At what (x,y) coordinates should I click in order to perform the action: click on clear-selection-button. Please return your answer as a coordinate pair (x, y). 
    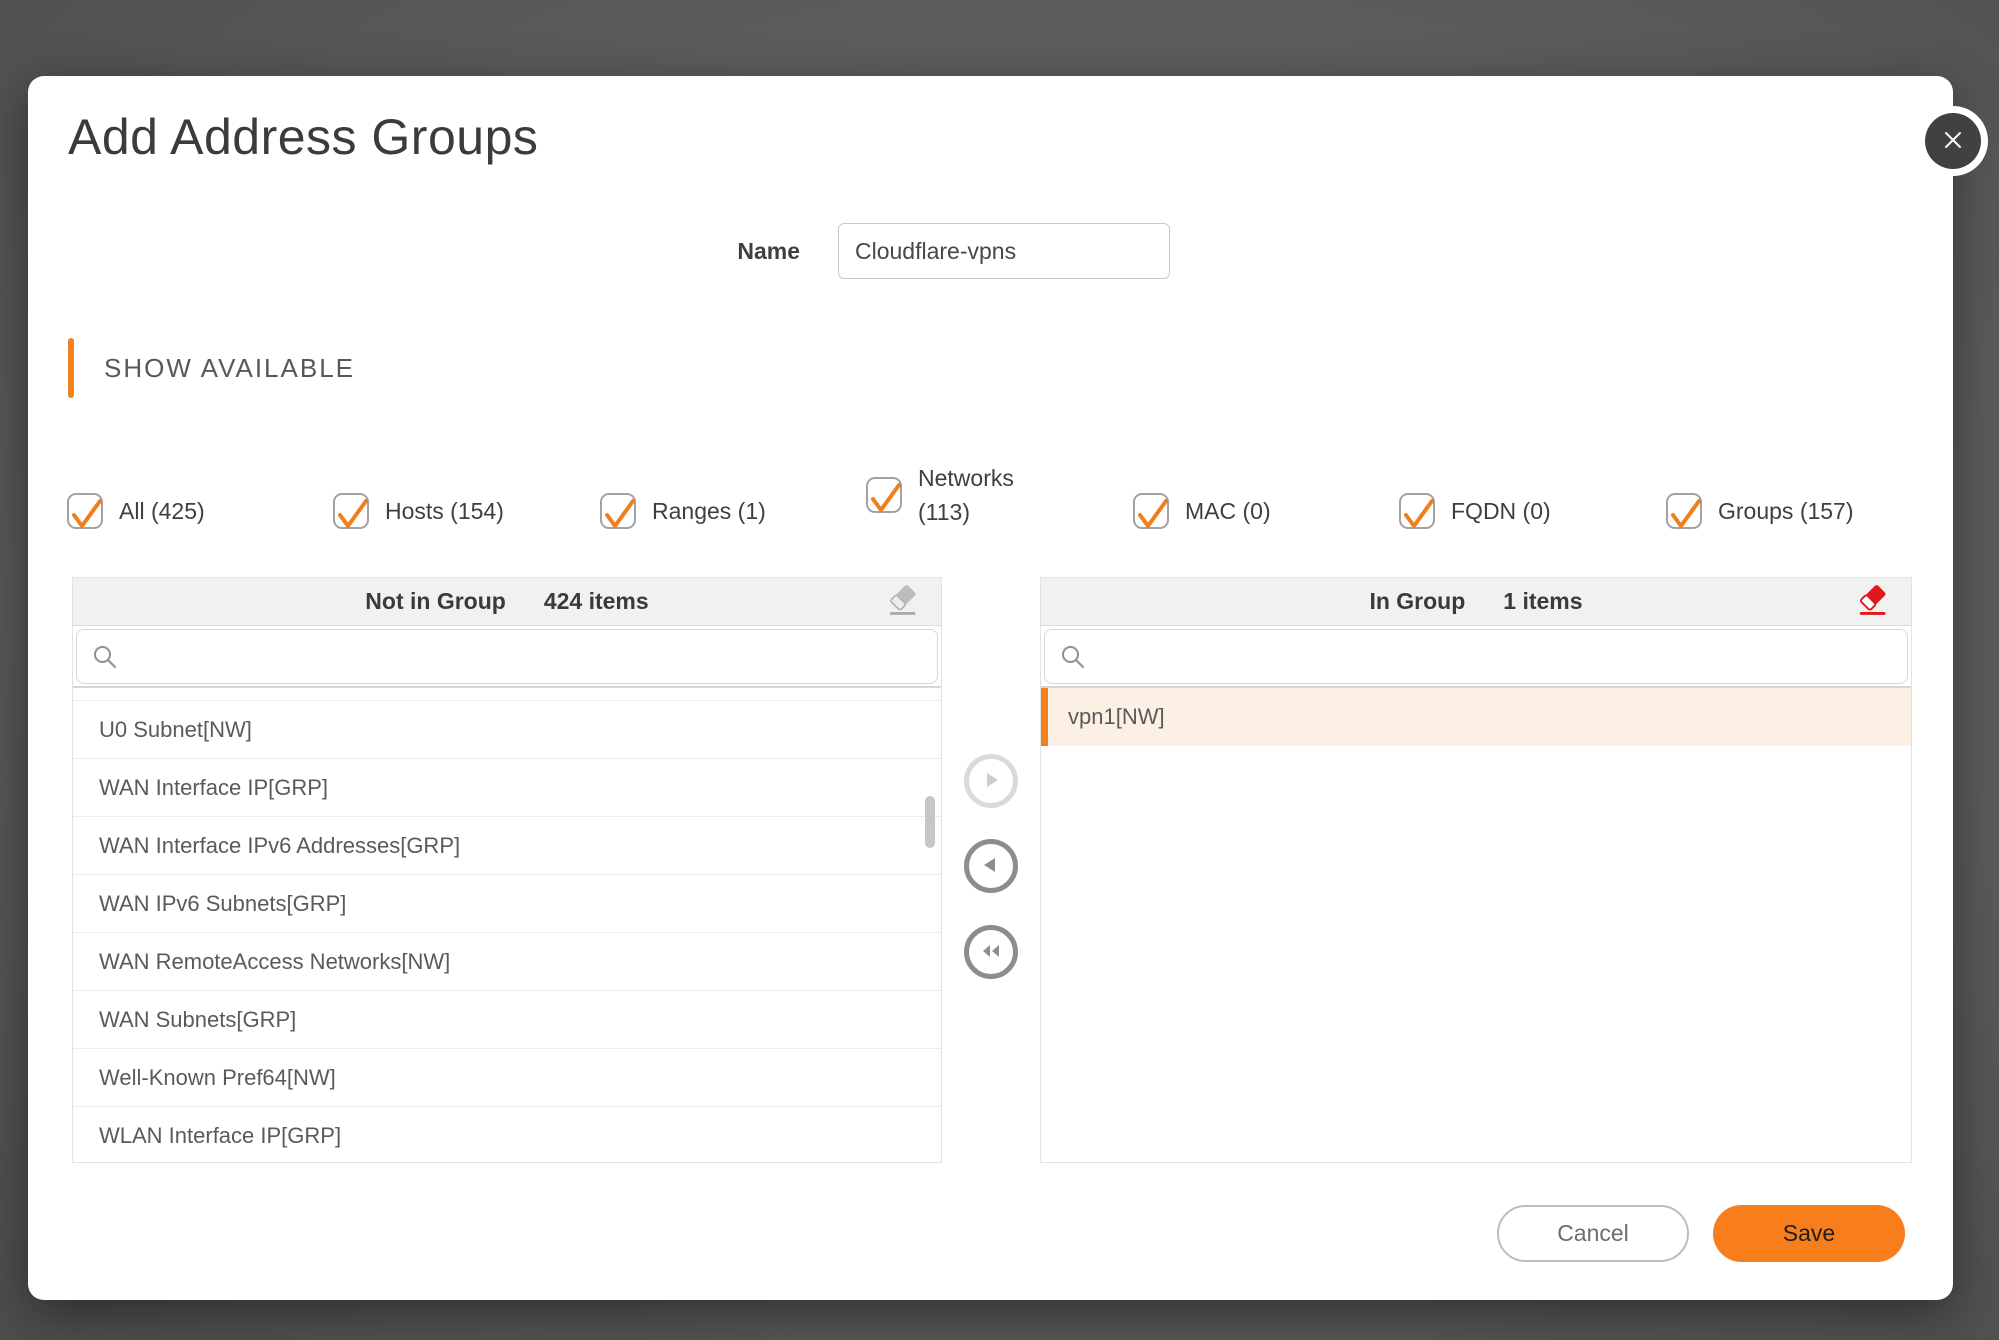
    Looking at the image, I should click on (903, 602).